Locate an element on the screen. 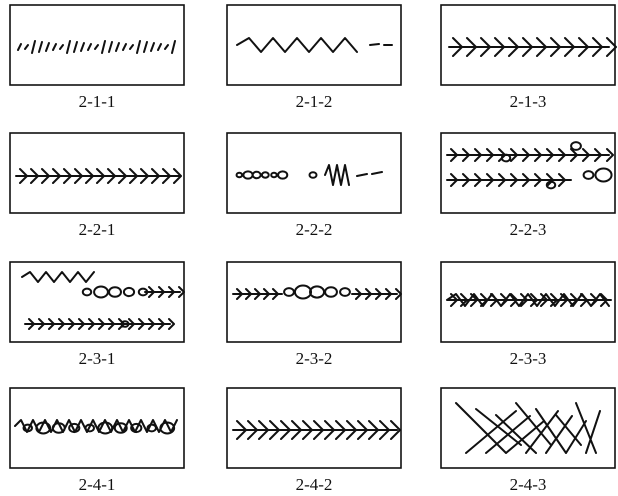 The image size is (618, 496). panel: 2-4-1 is located at coordinates (97, 440).